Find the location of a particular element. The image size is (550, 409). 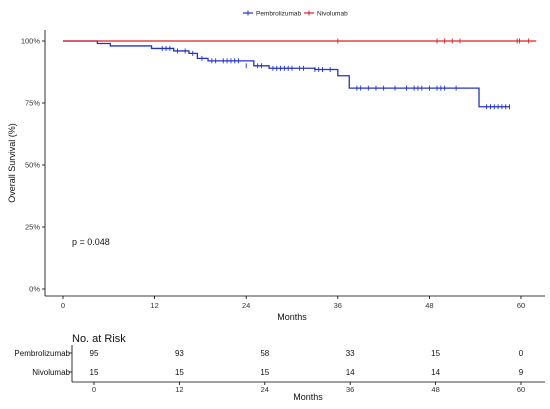

x-tick-label: 12 is located at coordinates (154, 305).